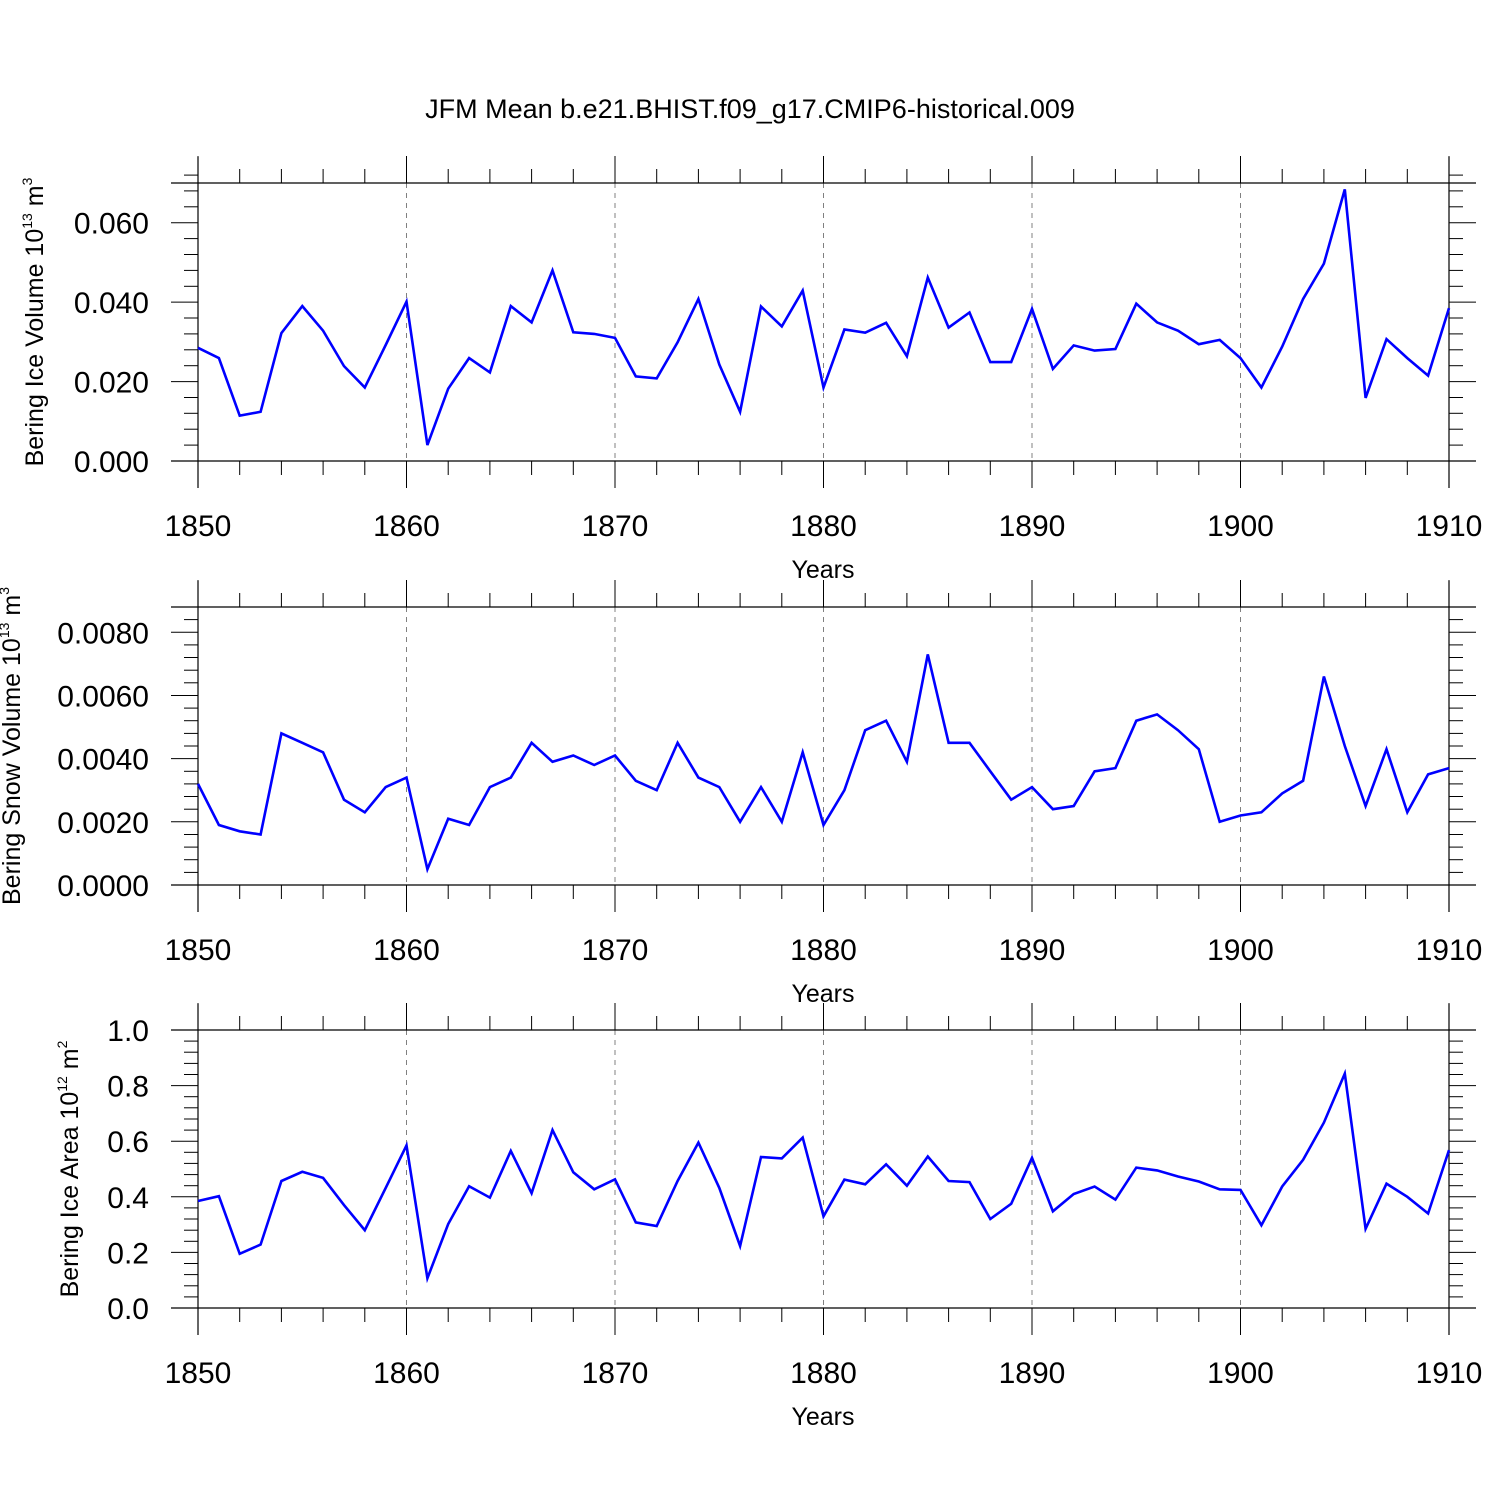 Image resolution: width=1500 pixels, height=1500 pixels. What do you see at coordinates (35, 348) in the screenshot?
I see `y-axis-label-prefix: Bering Ice Volume 10` at bounding box center [35, 348].